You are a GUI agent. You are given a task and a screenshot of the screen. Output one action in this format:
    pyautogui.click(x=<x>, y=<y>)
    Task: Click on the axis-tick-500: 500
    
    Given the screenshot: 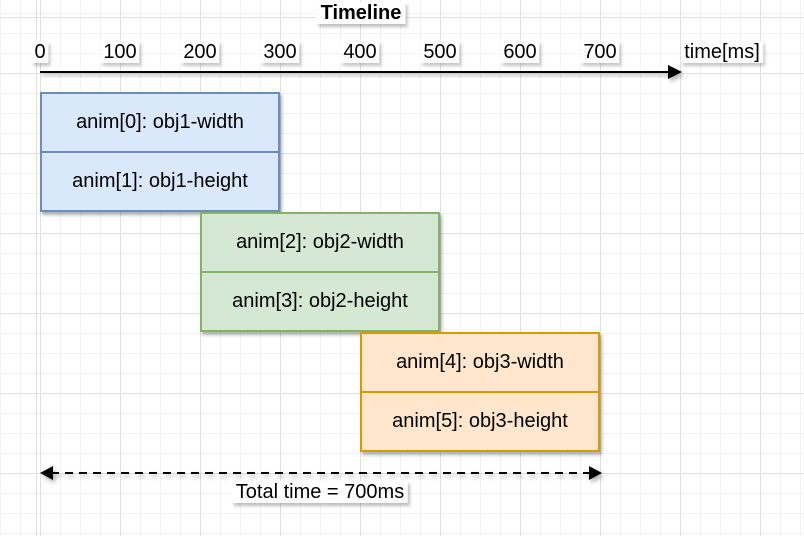 What is the action you would take?
    pyautogui.click(x=440, y=52)
    